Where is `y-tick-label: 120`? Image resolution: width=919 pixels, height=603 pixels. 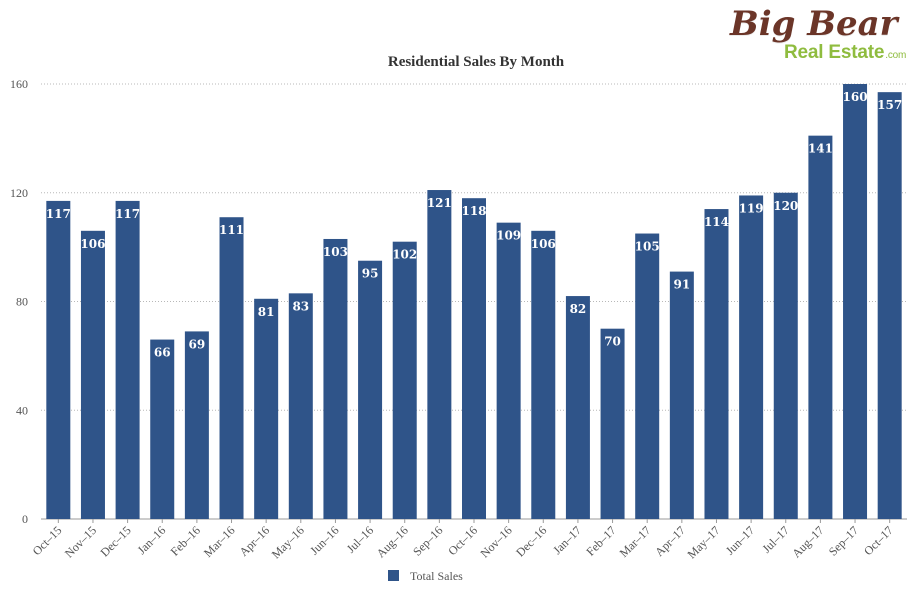
y-tick-label: 120 is located at coordinates (19, 193).